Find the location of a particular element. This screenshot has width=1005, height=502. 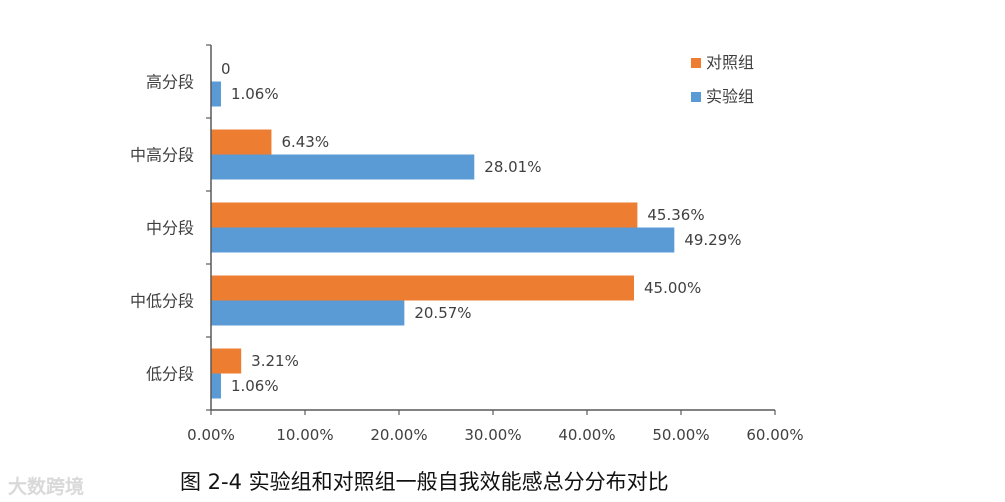

experiment-data-label: 20.57% is located at coordinates (442, 313).